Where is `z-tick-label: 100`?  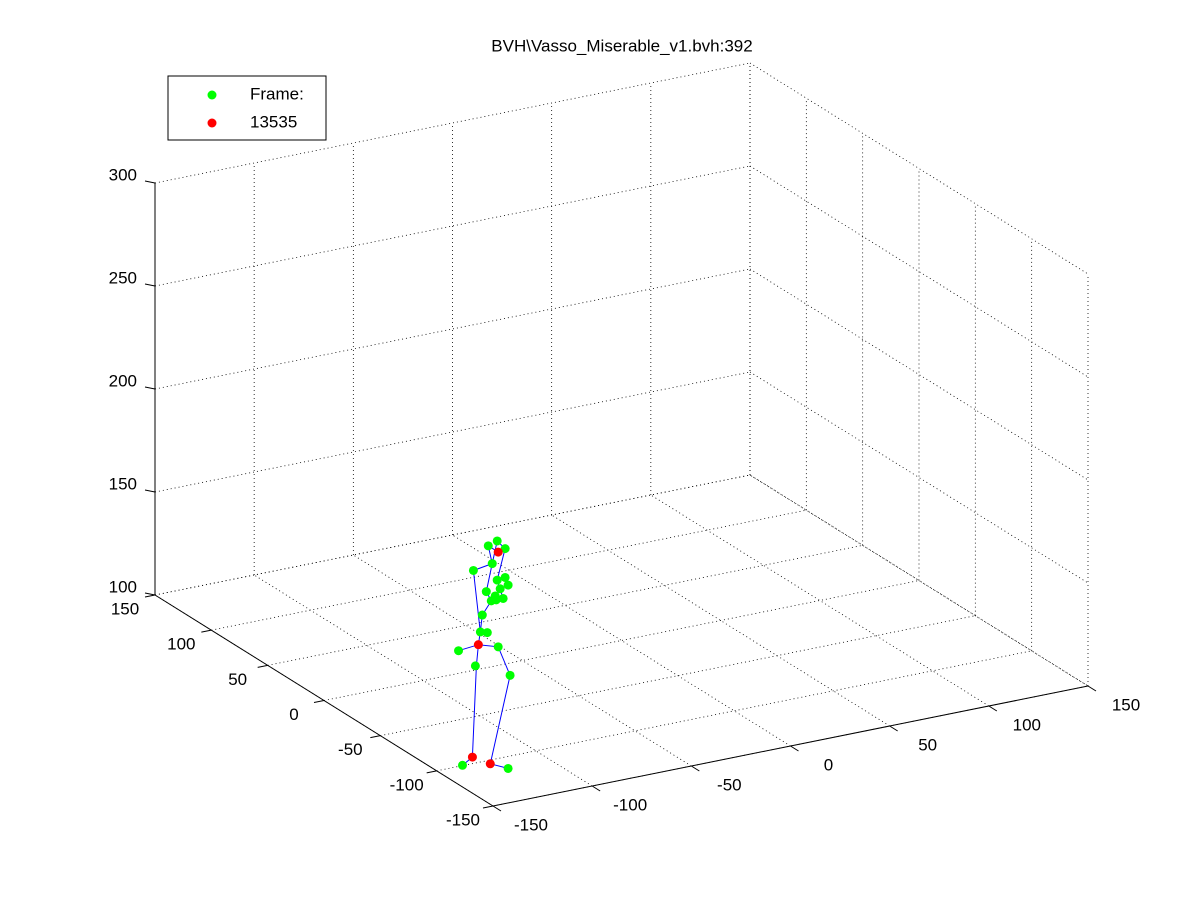
z-tick-label: 100 is located at coordinates (123, 586).